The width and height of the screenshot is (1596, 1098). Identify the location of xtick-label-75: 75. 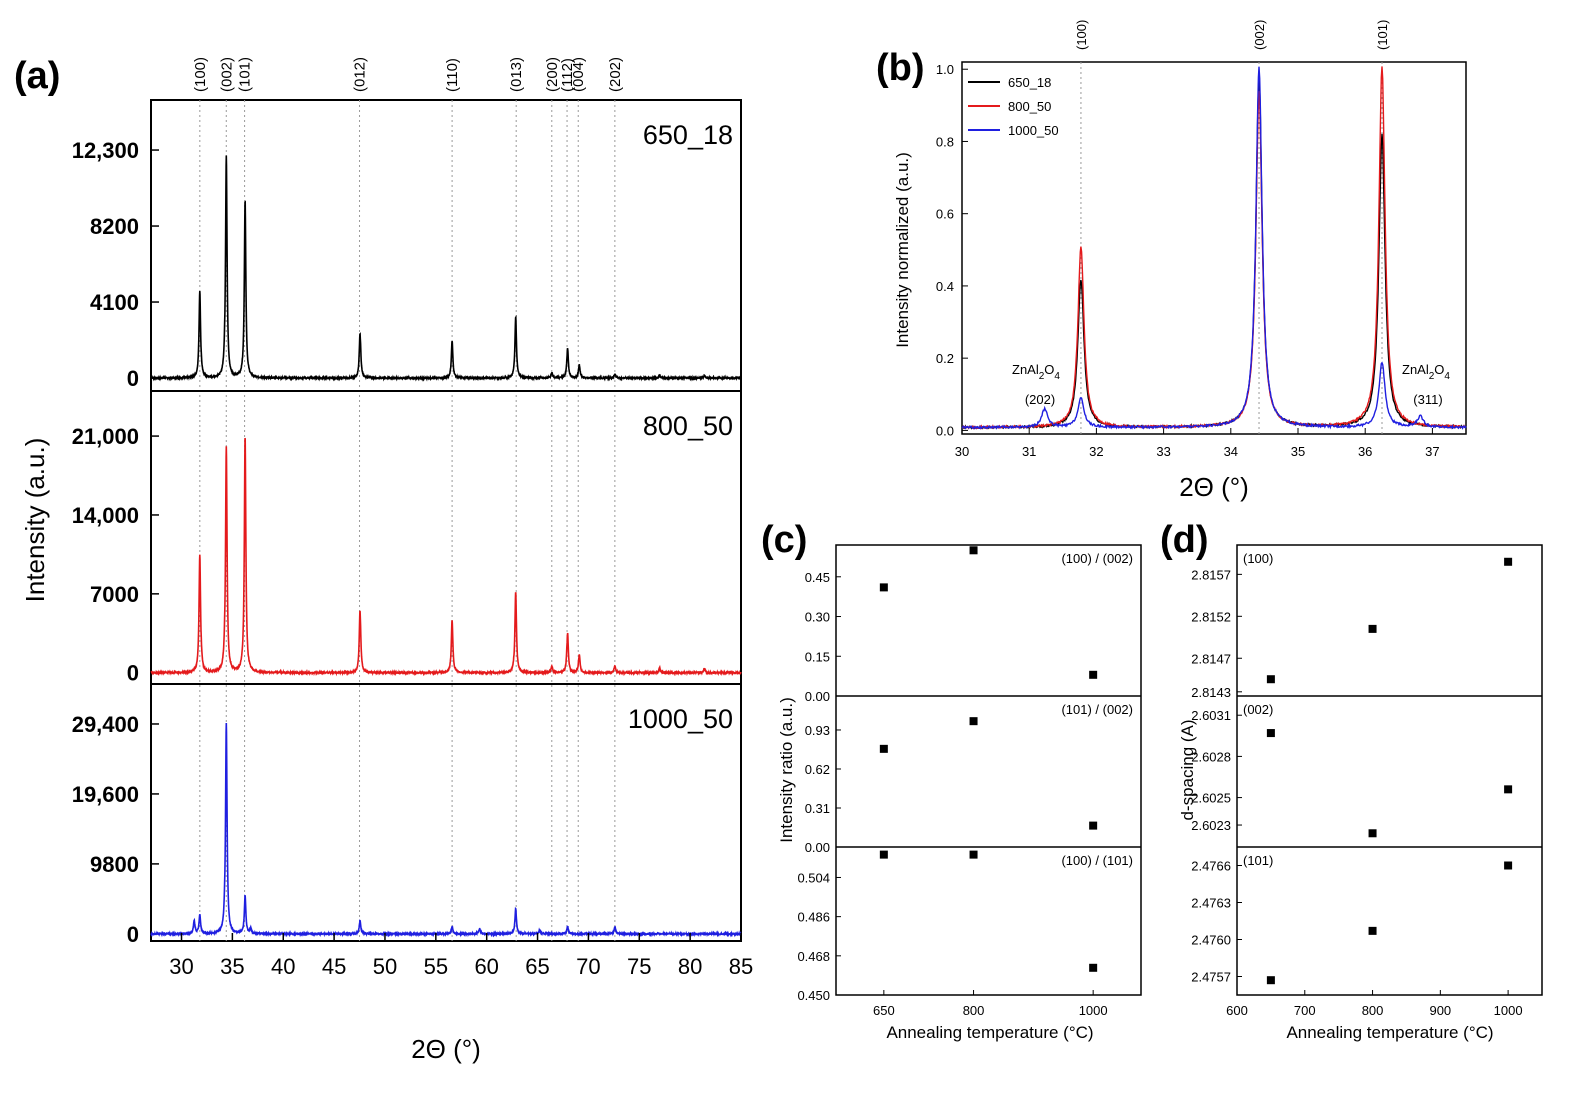
(639, 966).